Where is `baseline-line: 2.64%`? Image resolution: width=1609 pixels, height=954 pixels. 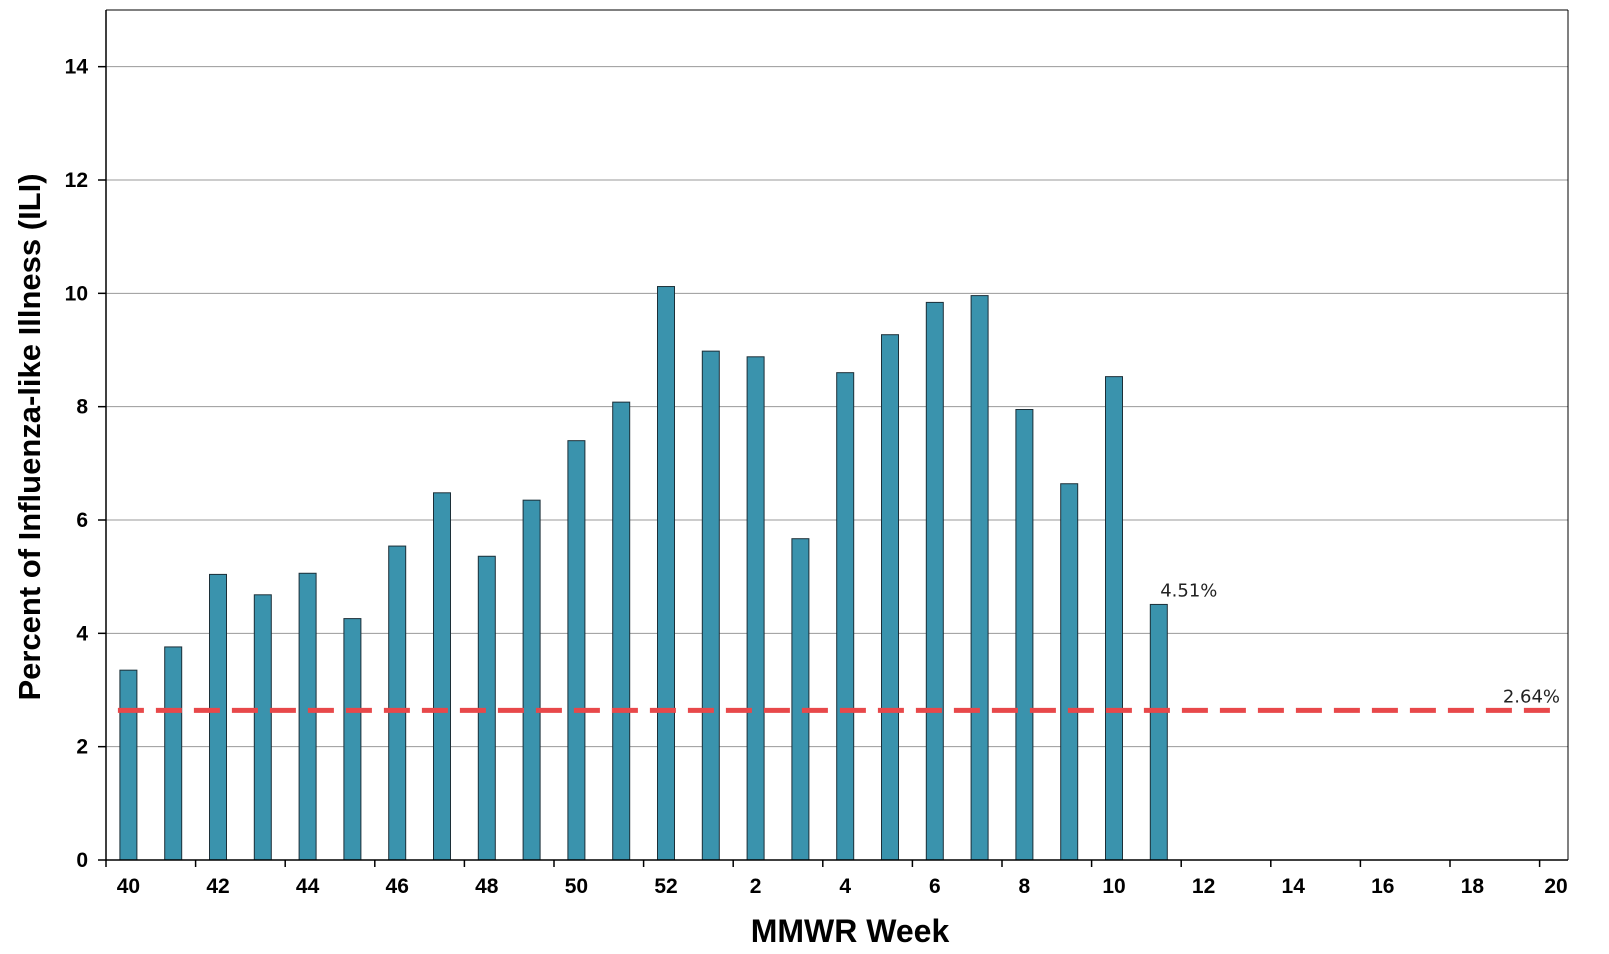
baseline-line: 2.64% is located at coordinates (838, 699).